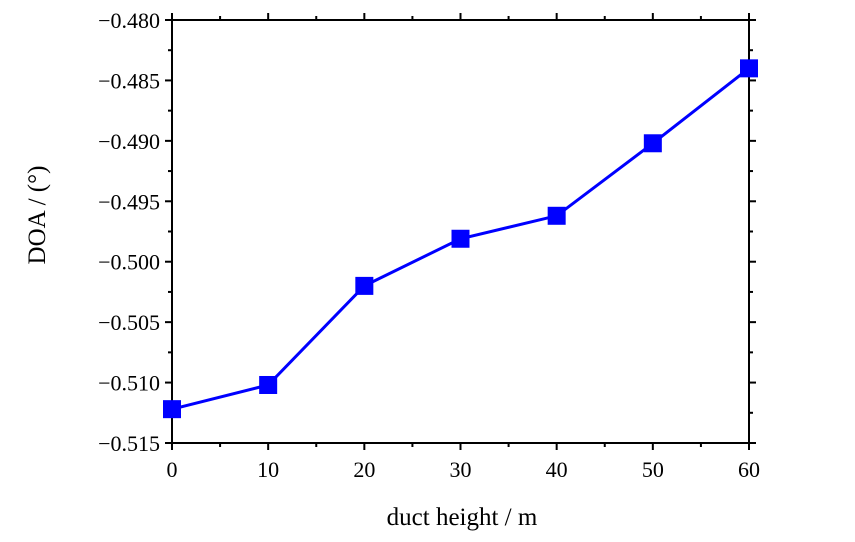 This screenshot has height=542, width=855. I want to click on y-axis-title: DOA / (°), so click(37, 215).